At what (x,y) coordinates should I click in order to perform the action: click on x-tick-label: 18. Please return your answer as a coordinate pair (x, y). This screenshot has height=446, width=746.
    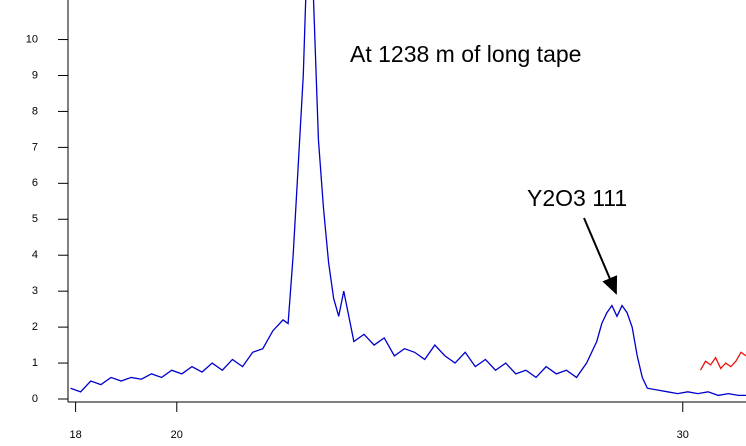
    Looking at the image, I should click on (75, 435).